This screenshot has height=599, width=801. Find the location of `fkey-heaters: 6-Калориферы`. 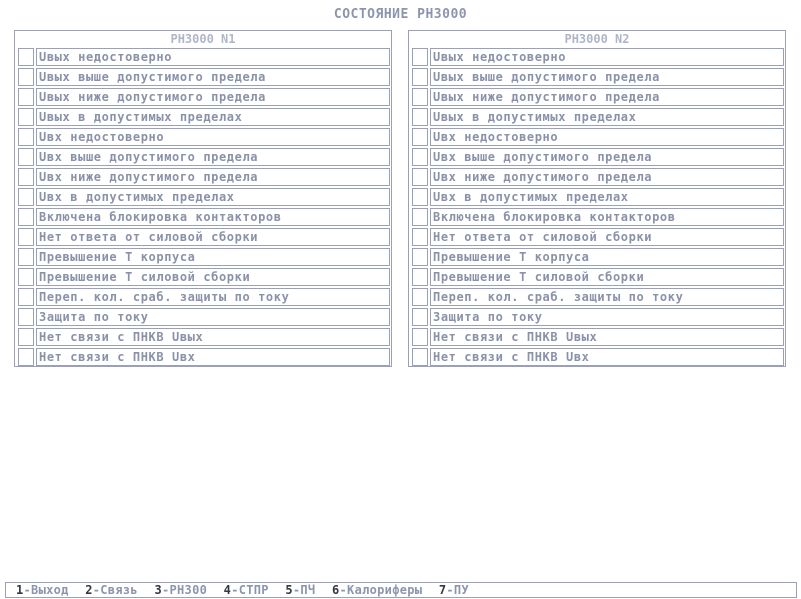

fkey-heaters: 6-Калориферы is located at coordinates (377, 590).